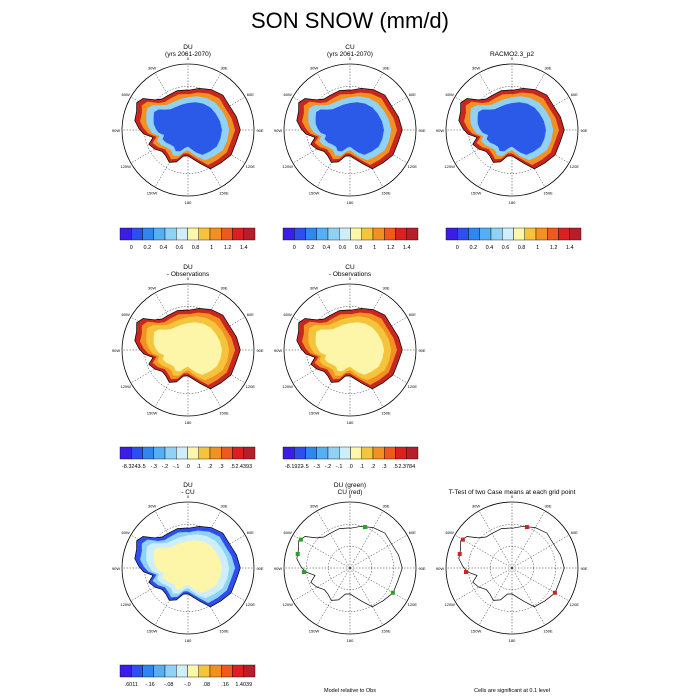  What do you see at coordinates (305, 467) in the screenshot?
I see `colorbar-label: -.5` at bounding box center [305, 467].